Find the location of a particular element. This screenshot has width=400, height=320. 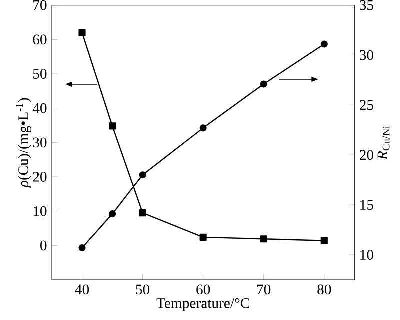

y-tick-label: 60 is located at coordinates (40, 39).